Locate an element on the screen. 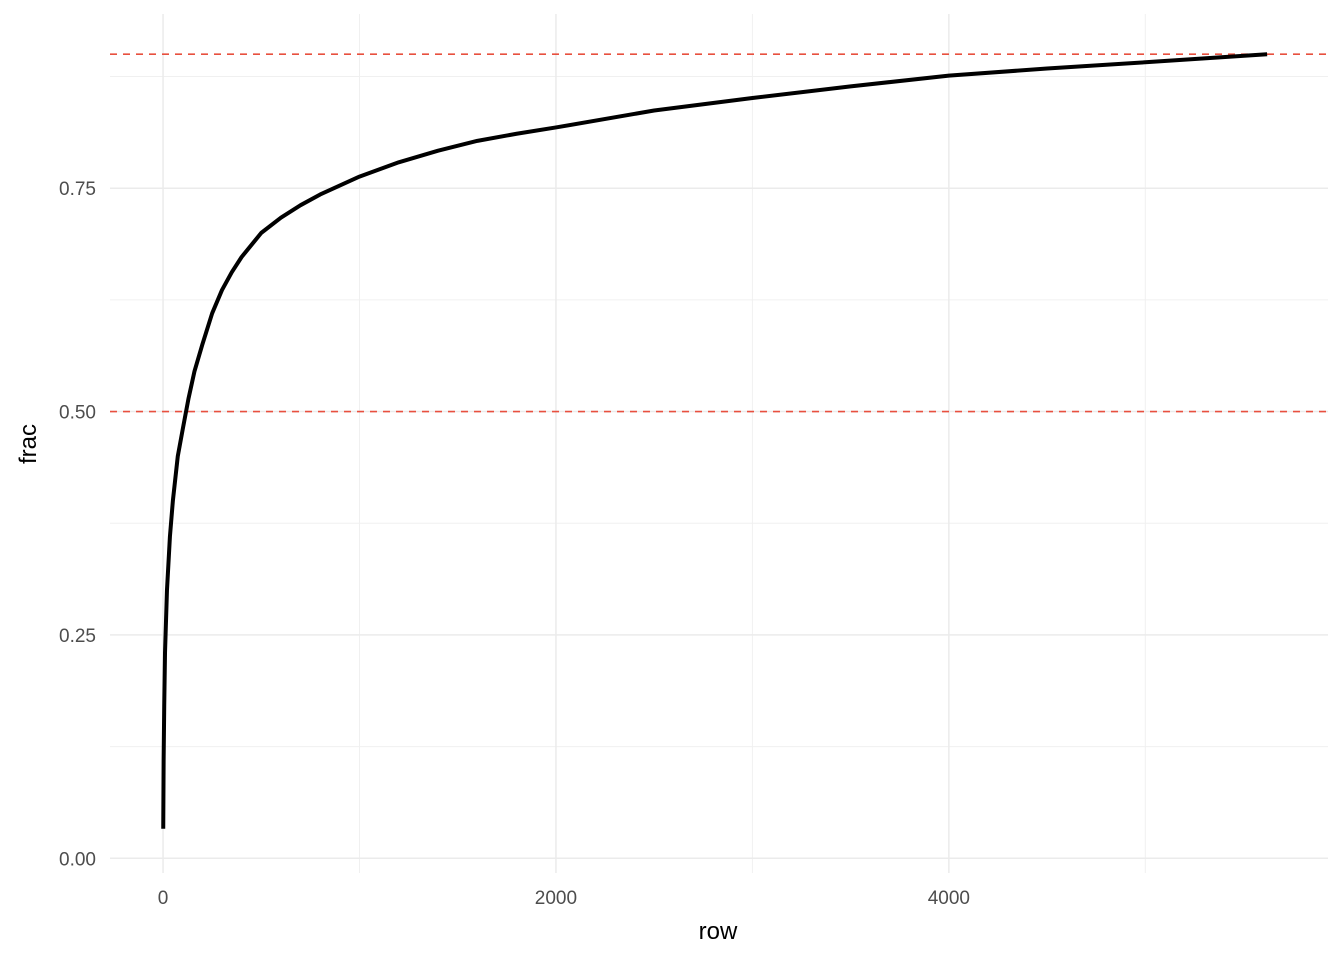 This screenshot has height=960, width=1344. x-axis-title: row is located at coordinates (718, 931).